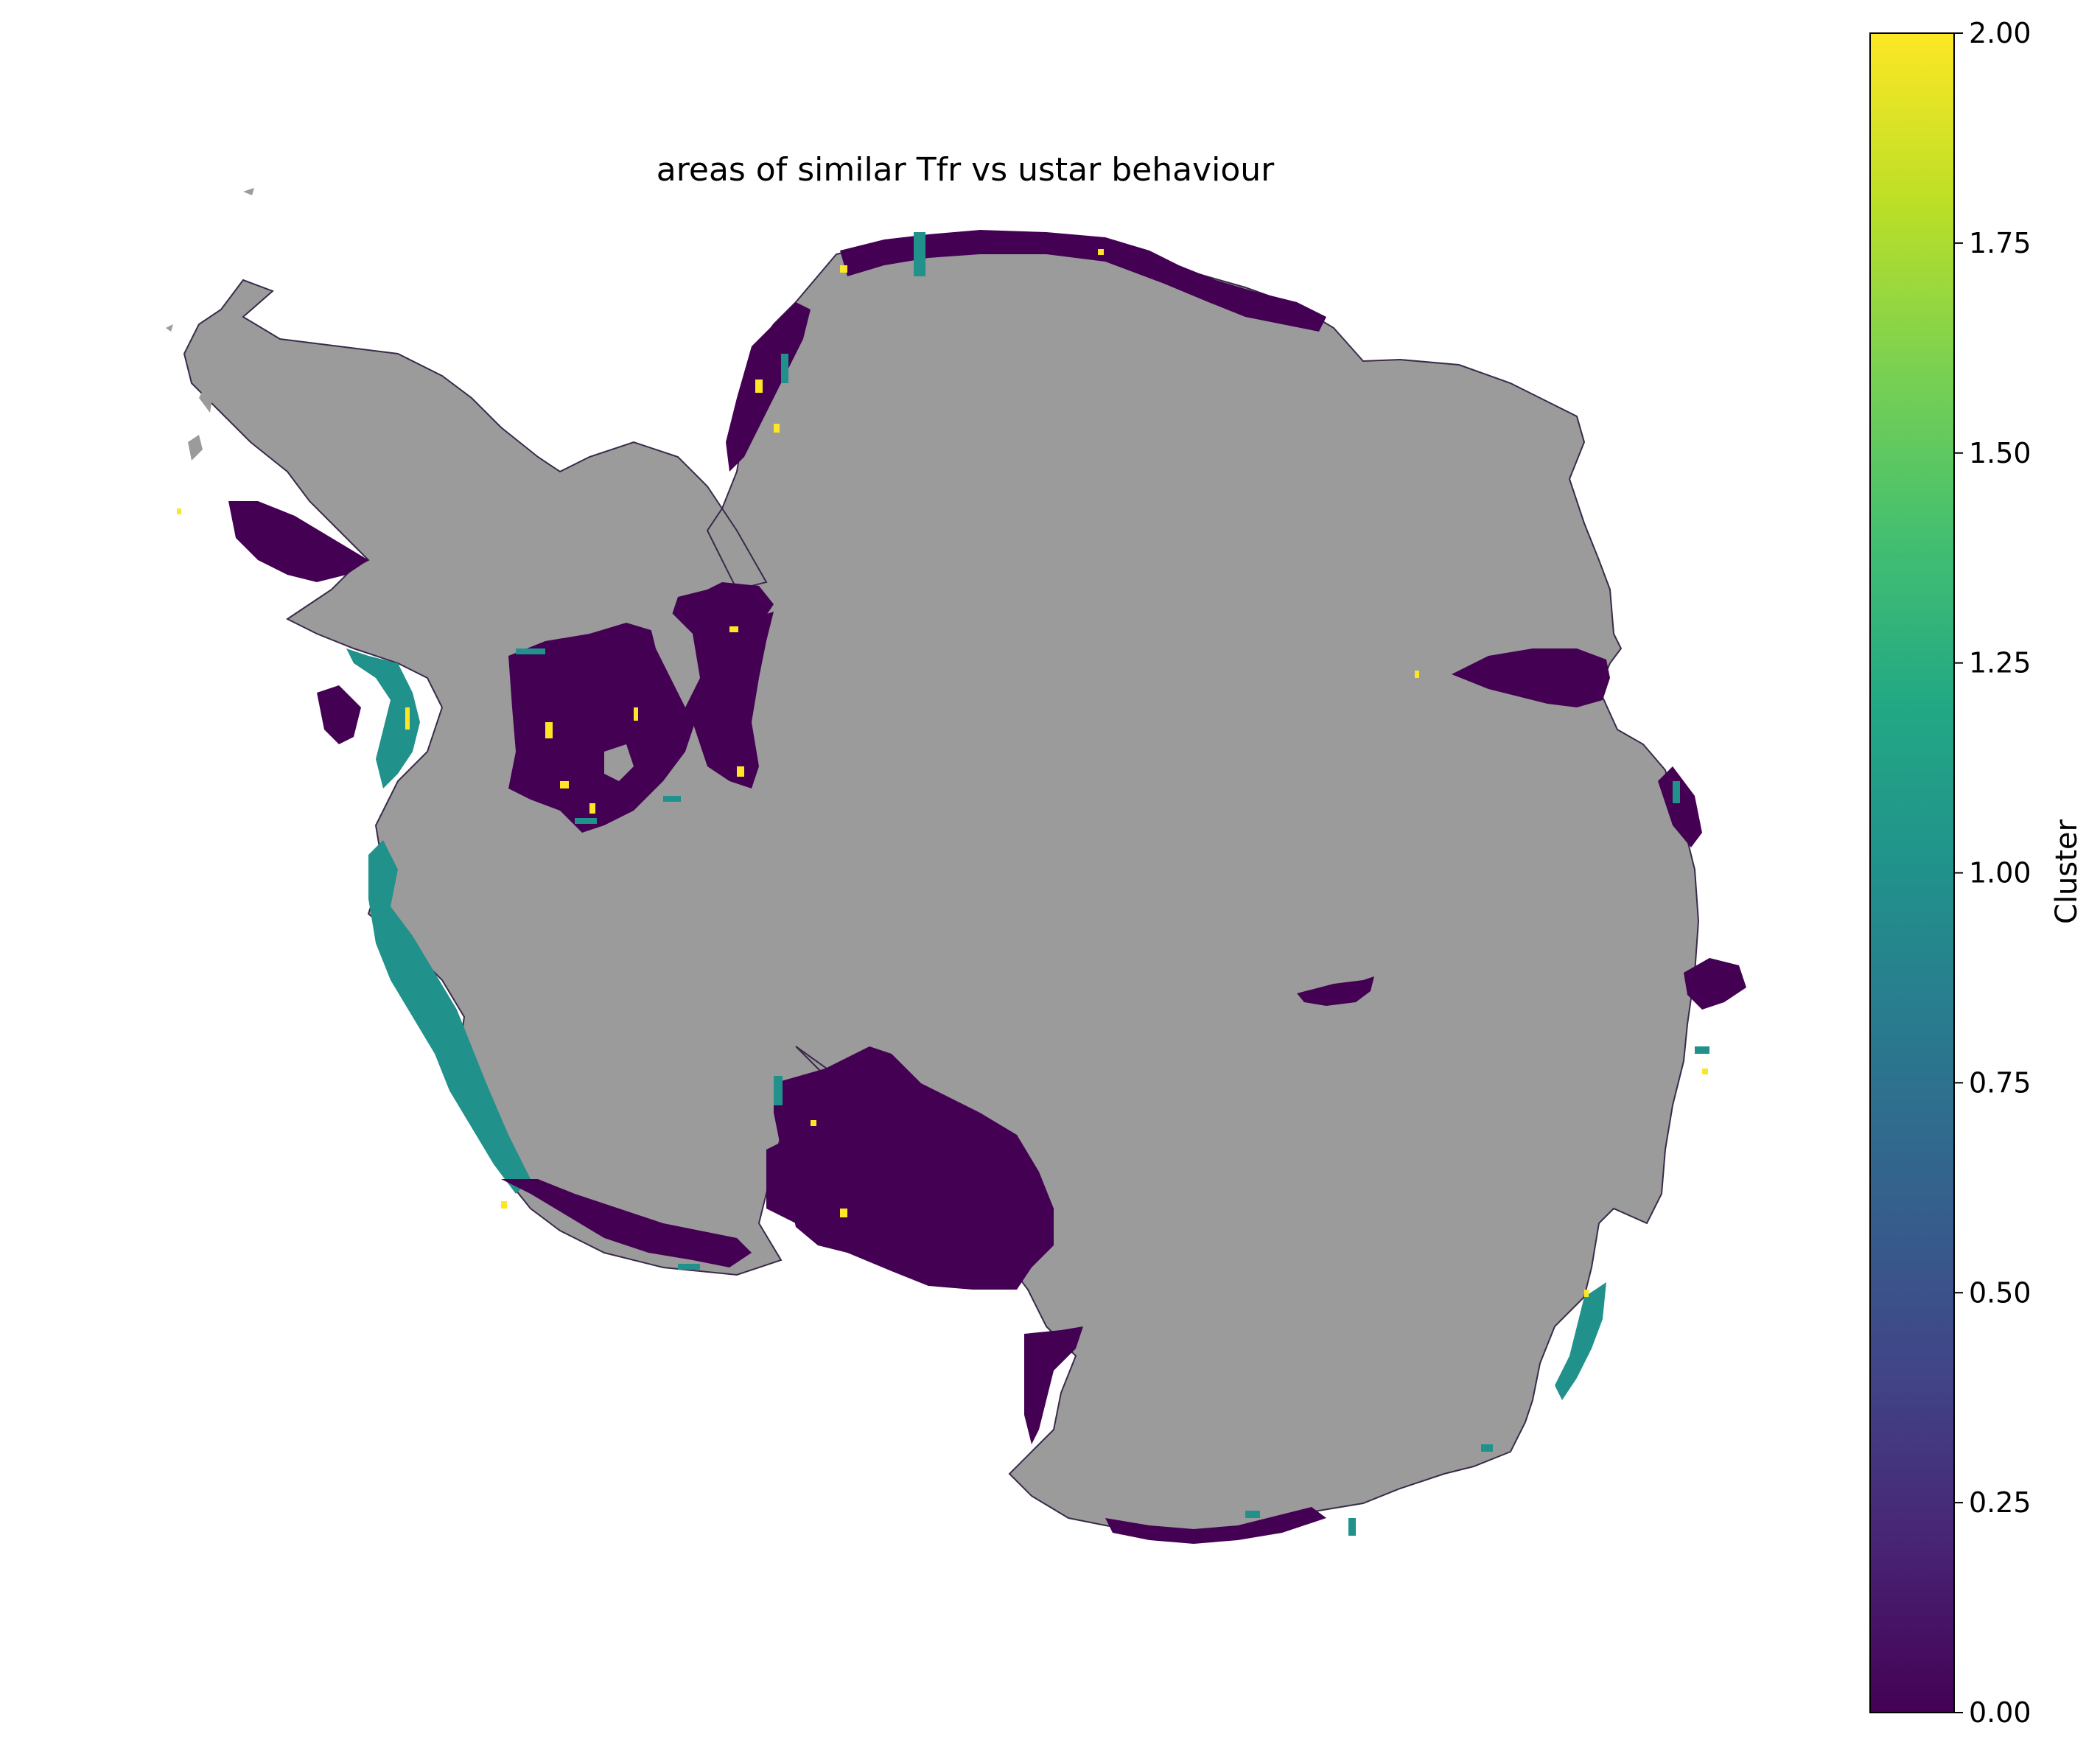  I want to click on colorbar-tick-label: 0.50, so click(2000, 1292).